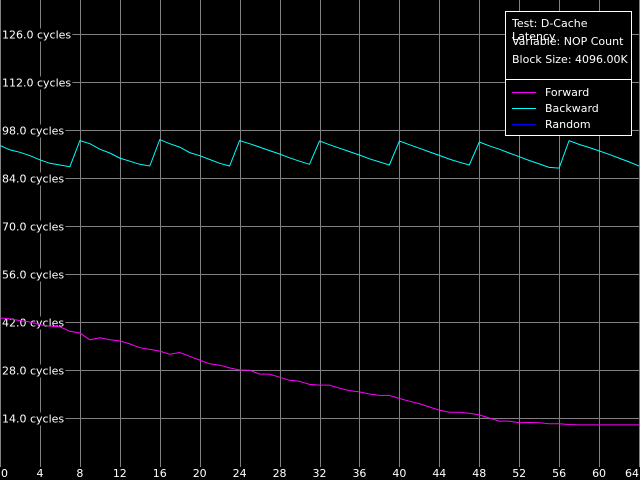 This screenshot has width=640, height=480. I want to click on x-tick-label: 16, so click(160, 473).